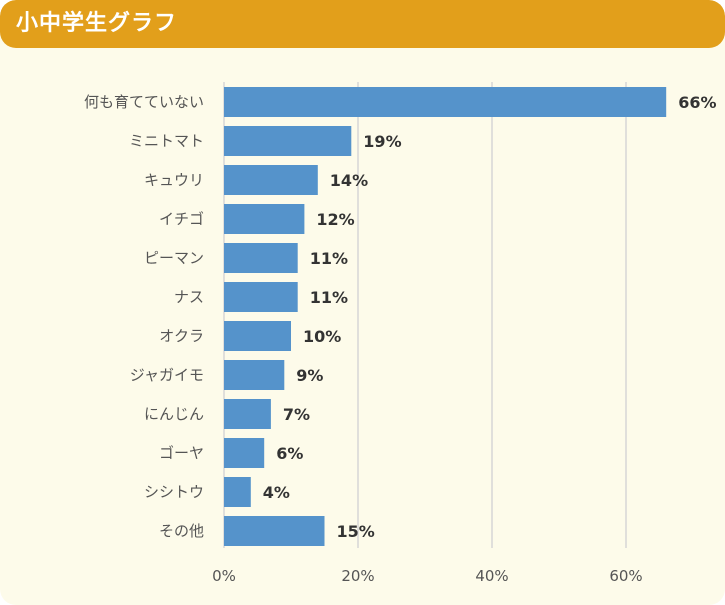 This screenshot has width=725, height=605. What do you see at coordinates (181, 336) in the screenshot?
I see `category-label: オクラ` at bounding box center [181, 336].